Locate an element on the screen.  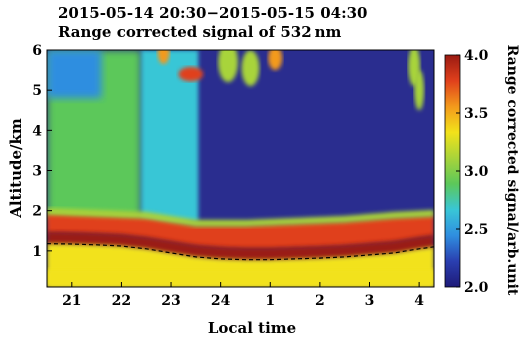
x-tick-label: 2 is located at coordinates (320, 301).